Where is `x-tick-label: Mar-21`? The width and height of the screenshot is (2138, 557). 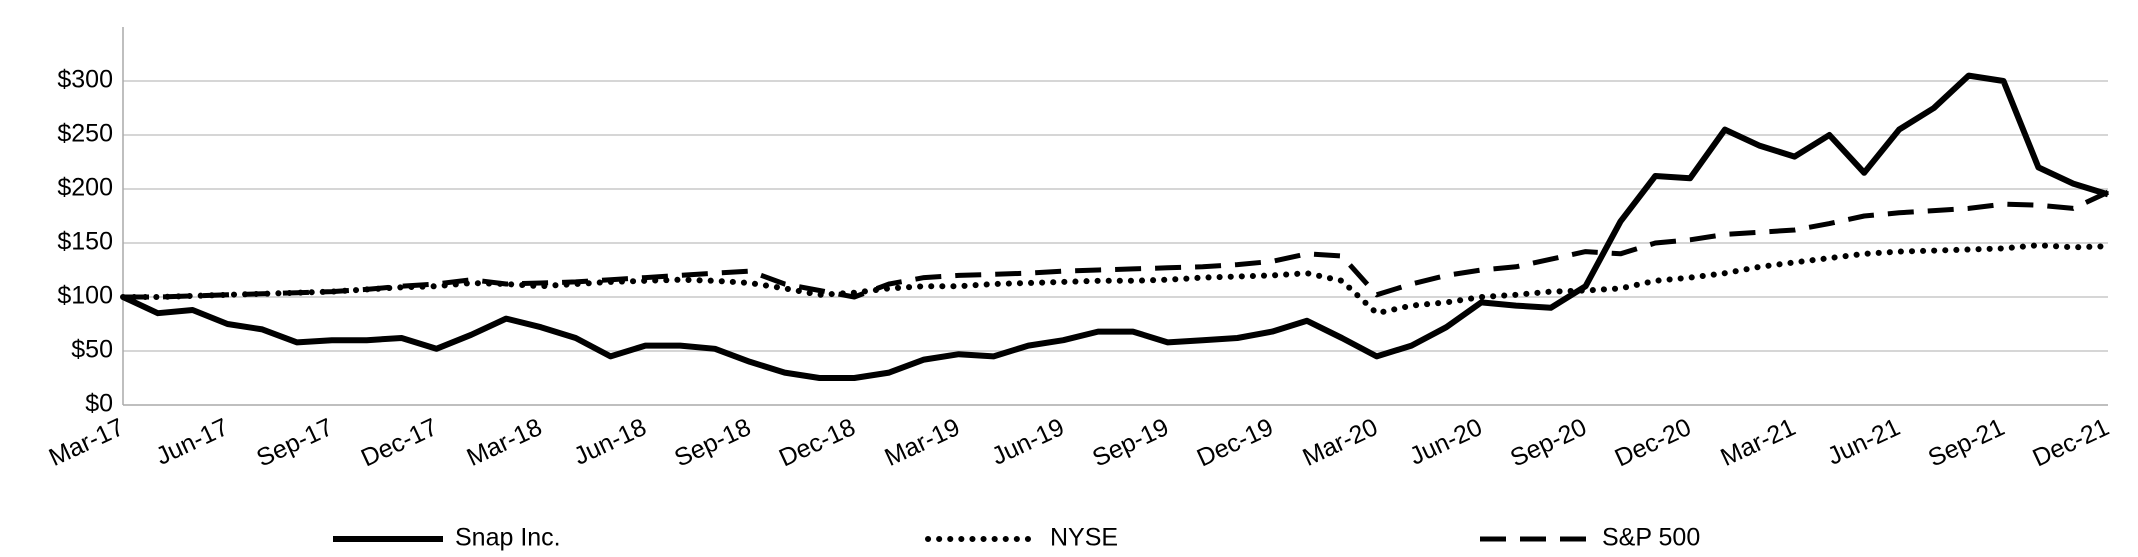
x-tick-label: Mar-21 is located at coordinates (1758, 442).